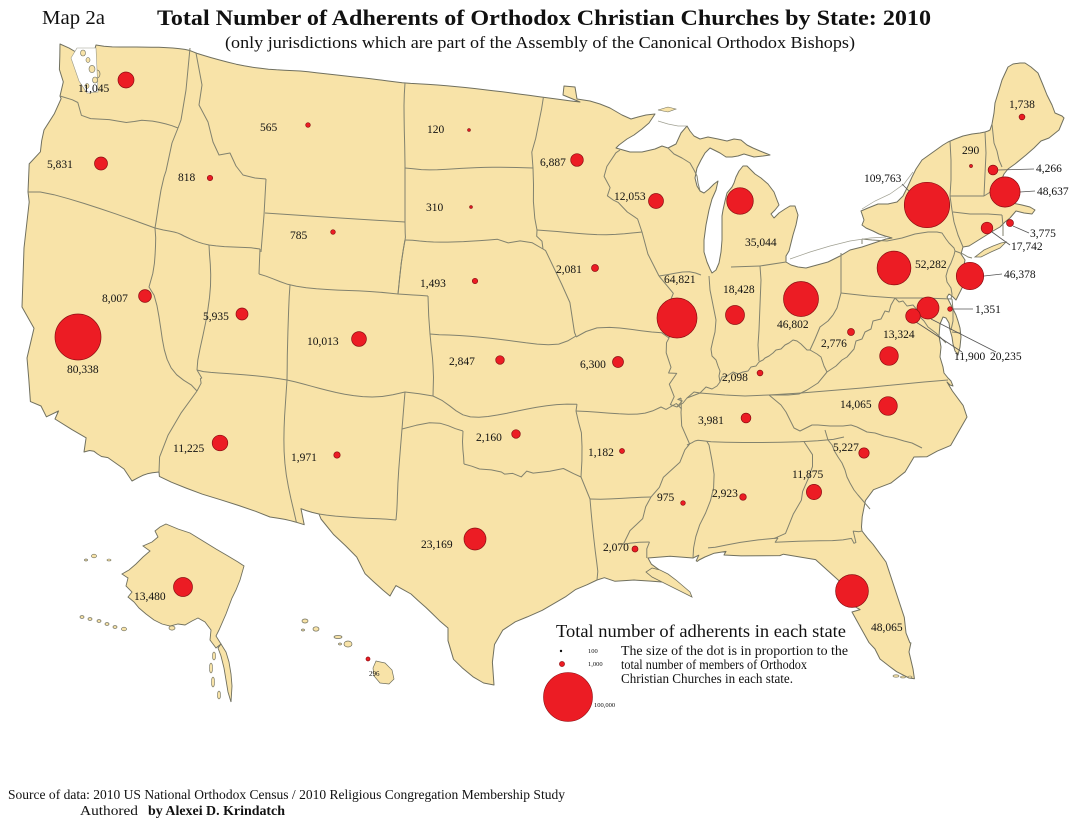 This screenshot has width=1078, height=826. What do you see at coordinates (299, 236) in the screenshot?
I see `svg-text: 785` at bounding box center [299, 236].